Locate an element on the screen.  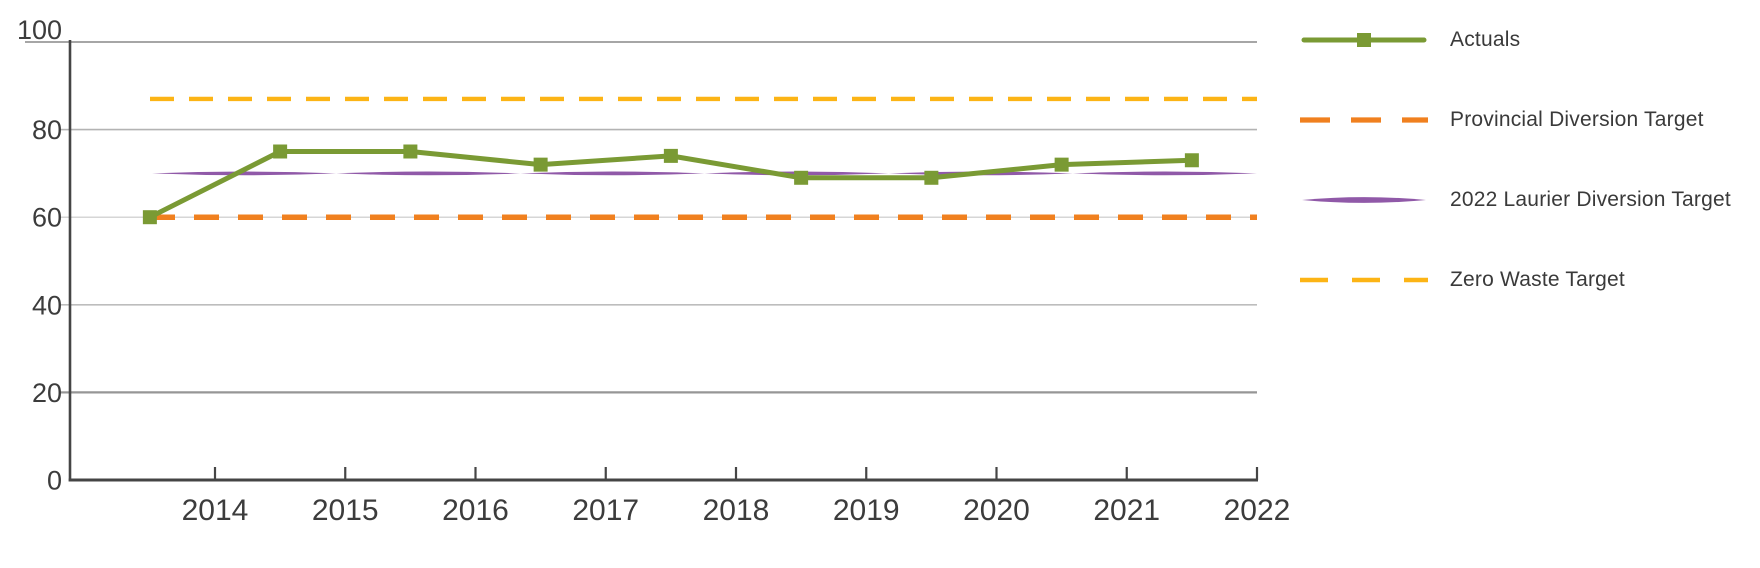
legend-sample-taper is located at coordinates (1364, 200).